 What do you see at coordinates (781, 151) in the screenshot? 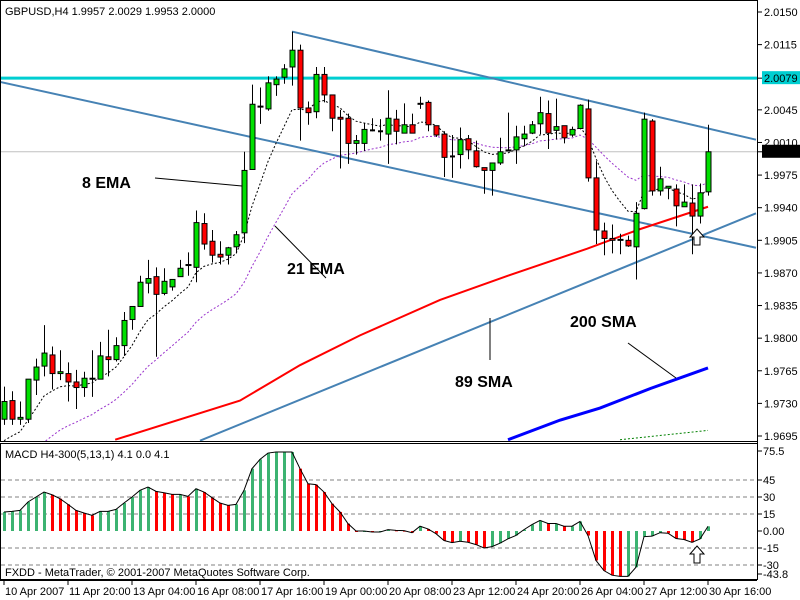
I see `price-label-highlight` at bounding box center [781, 151].